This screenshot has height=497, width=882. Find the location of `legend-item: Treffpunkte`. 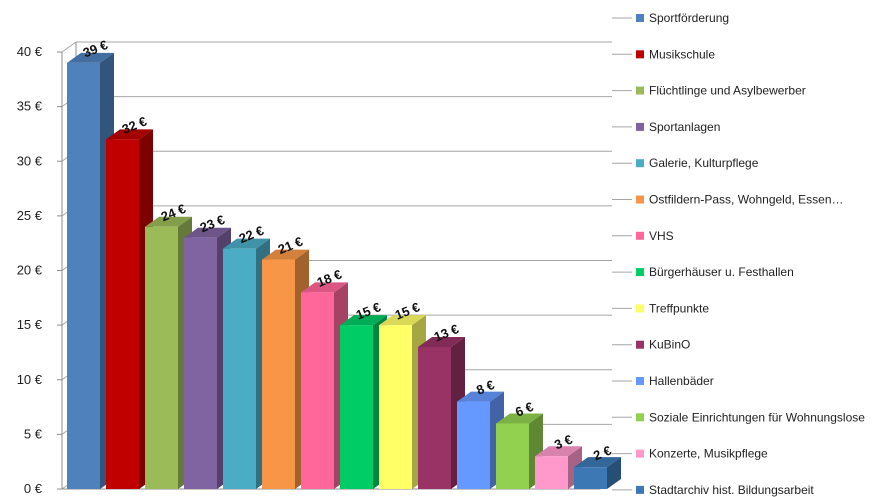

legend-item: Treffpunkte is located at coordinates (660, 308).